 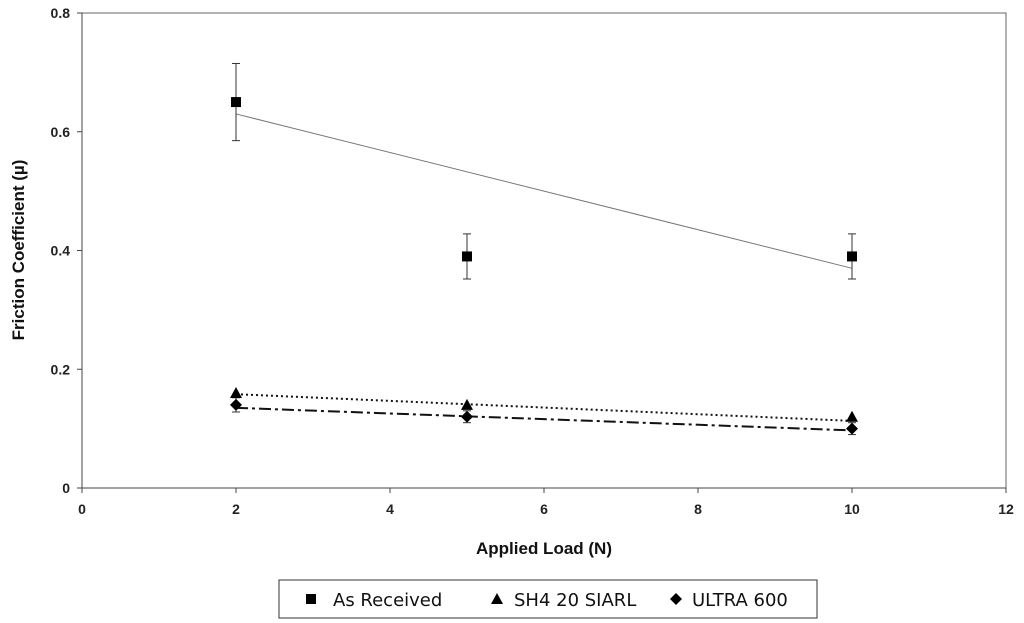 I want to click on legend-box, so click(x=548, y=599).